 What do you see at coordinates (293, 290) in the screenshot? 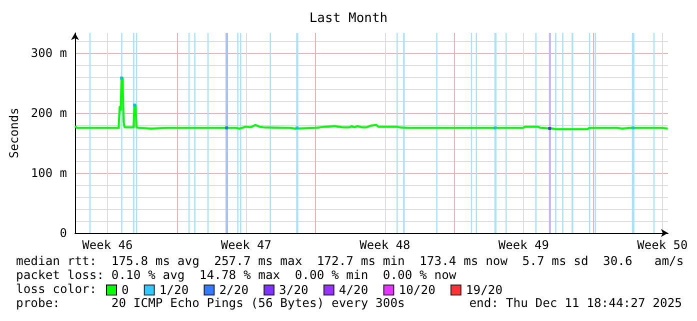
I see `legend-label: 3/20` at bounding box center [293, 290].